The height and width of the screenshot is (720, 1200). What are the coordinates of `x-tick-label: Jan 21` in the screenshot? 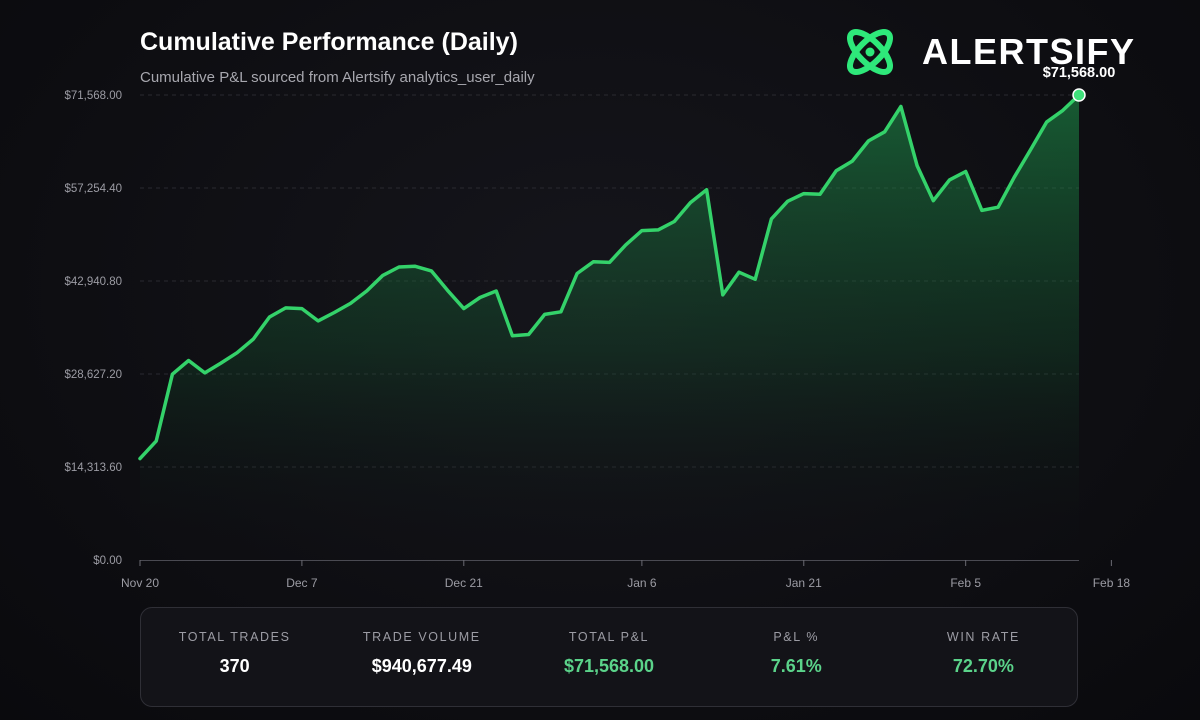 It's located at (804, 583).